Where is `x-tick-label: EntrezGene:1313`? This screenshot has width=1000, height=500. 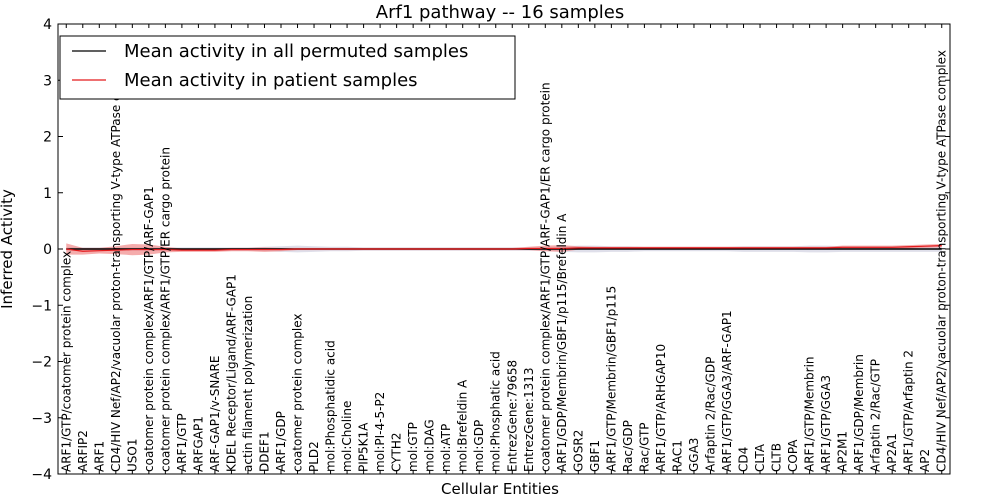
x-tick-label: EntrezGene:1313 is located at coordinates (529, 420).